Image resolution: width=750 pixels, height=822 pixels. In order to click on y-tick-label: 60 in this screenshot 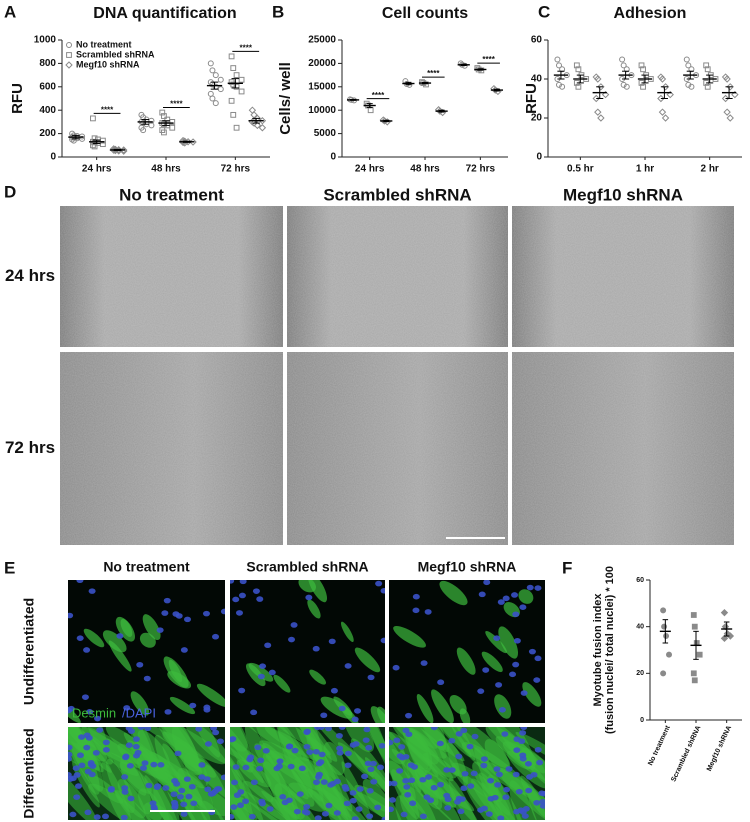, I will do `click(537, 40)`.